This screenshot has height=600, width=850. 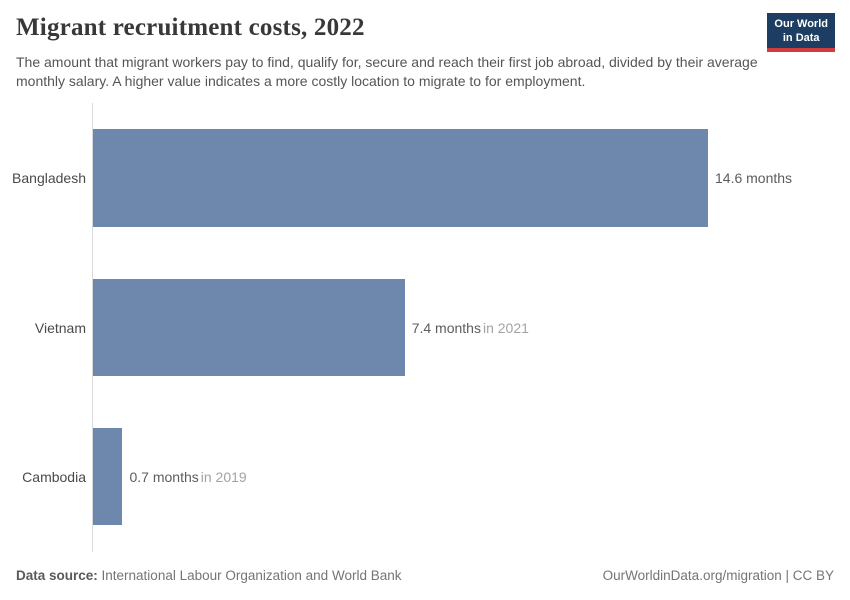 I want to click on bar-value-text: 0.7 months, so click(x=164, y=476).